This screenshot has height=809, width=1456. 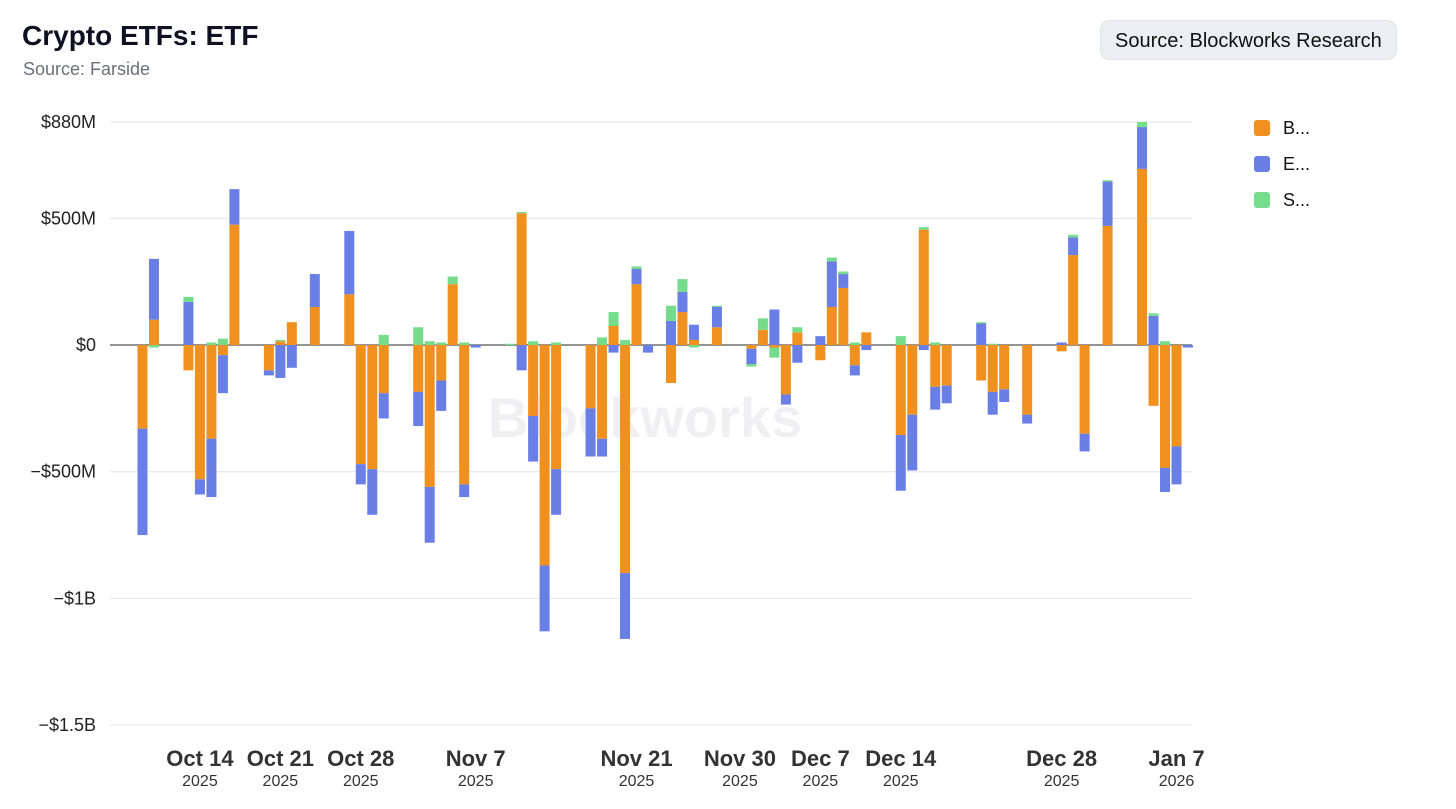 I want to click on bar-2025-11-04-s0, so click(x=441, y=363).